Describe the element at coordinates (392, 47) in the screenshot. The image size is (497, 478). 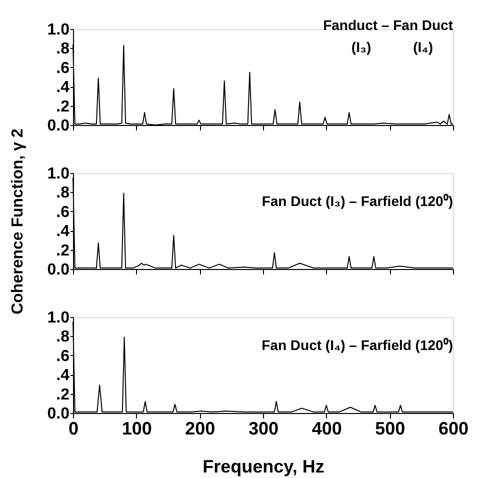
I see `annotation: (I₃) (I₄)` at that location.